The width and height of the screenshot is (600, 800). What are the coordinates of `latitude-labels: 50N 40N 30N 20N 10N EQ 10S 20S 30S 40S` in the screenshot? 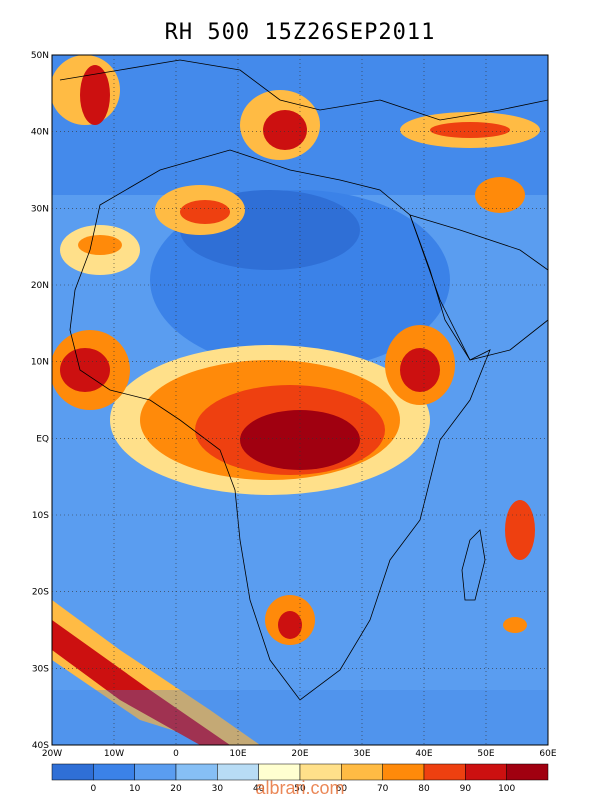 It's located at (40, 401).